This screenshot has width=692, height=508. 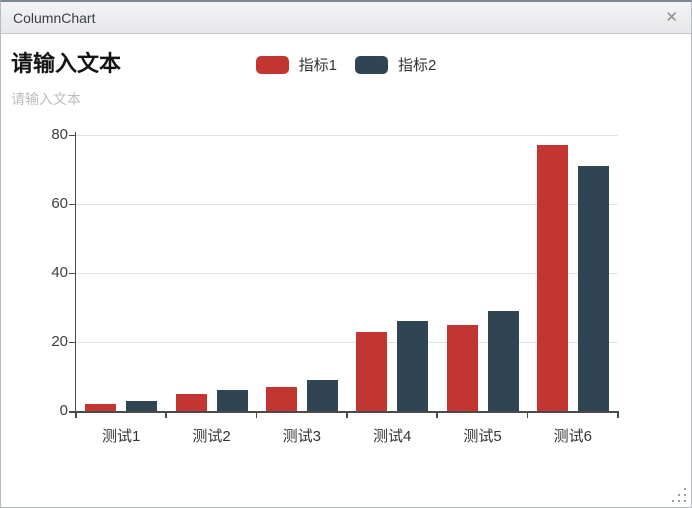 What do you see at coordinates (142, 405) in the screenshot?
I see `bar-指标2-测试1` at bounding box center [142, 405].